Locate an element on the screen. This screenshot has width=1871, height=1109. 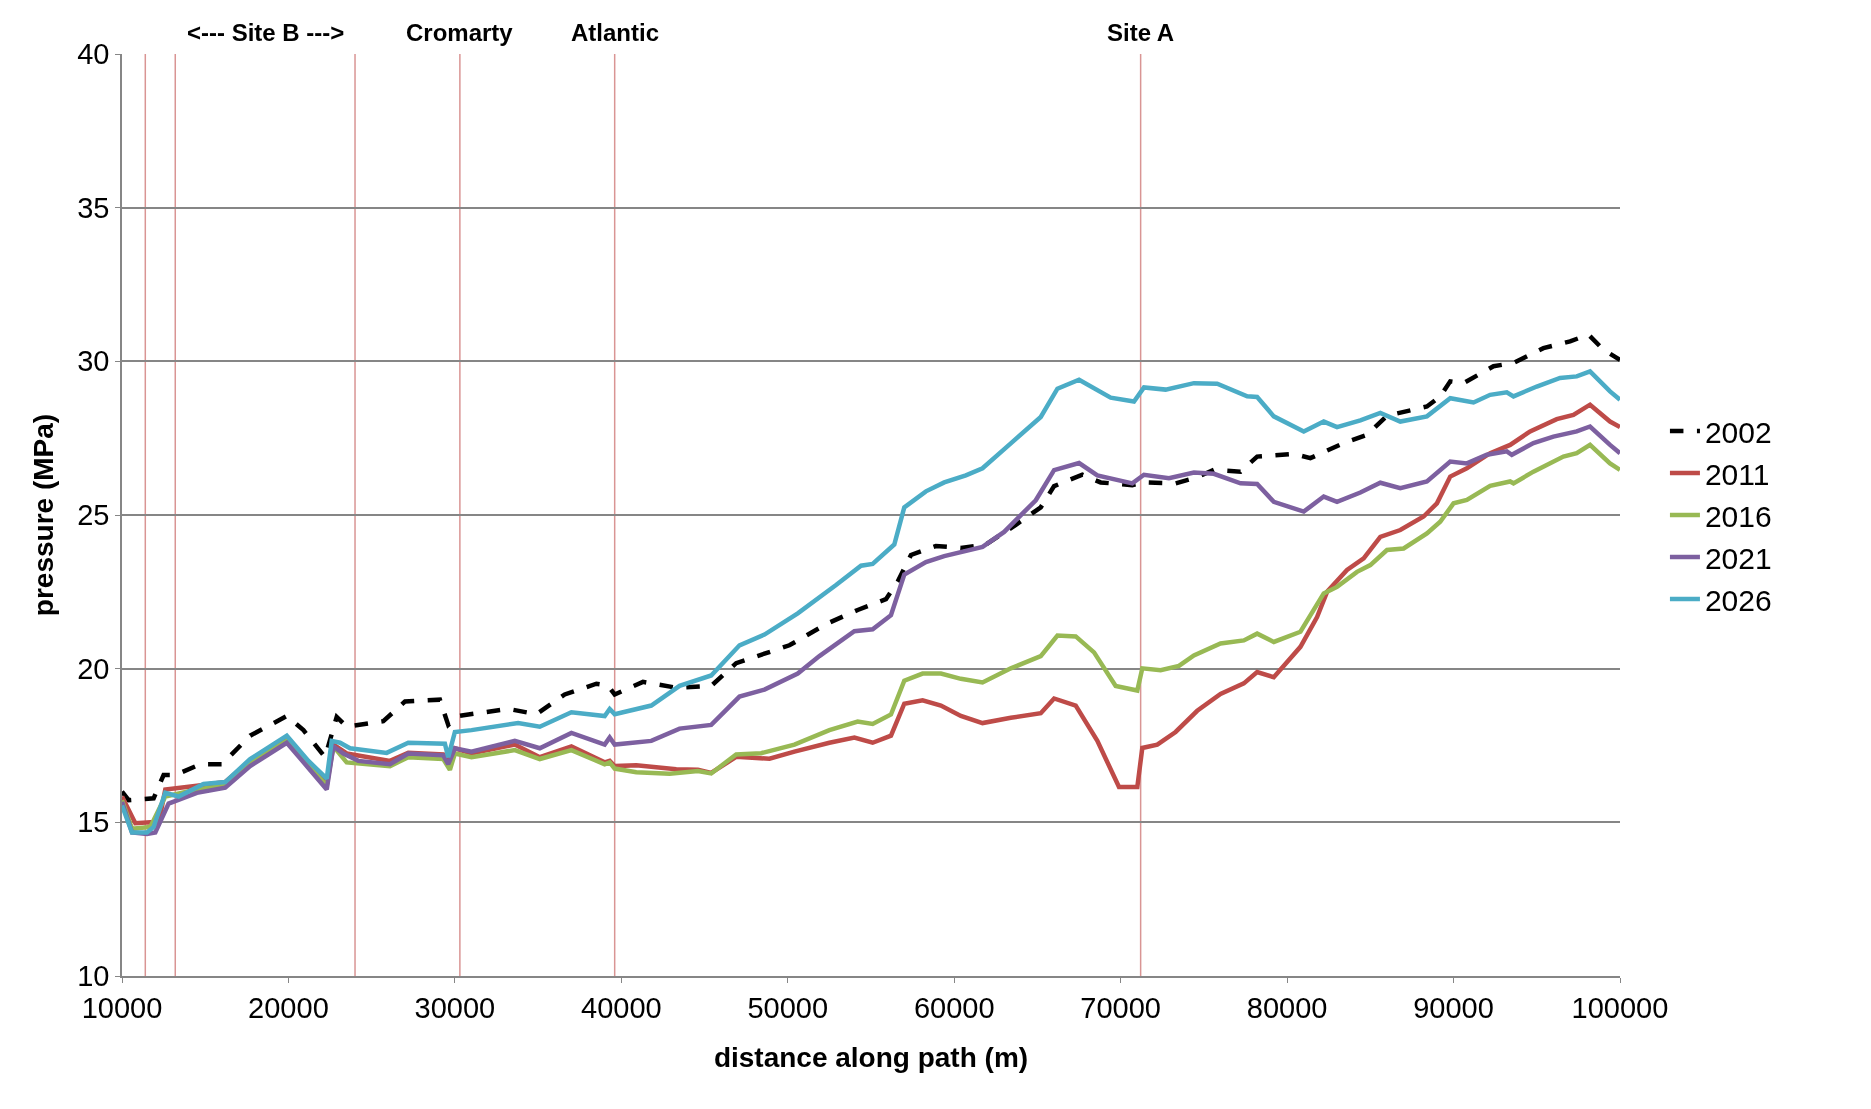
y-tick-label: 10 is located at coordinates (93, 976).